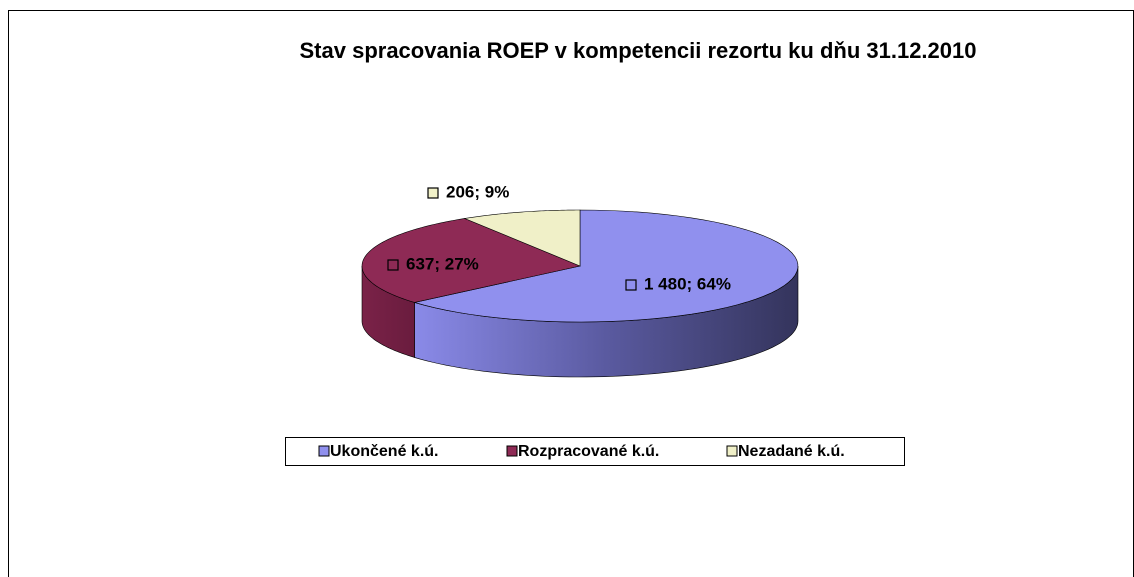  I want to click on data-label: 637; 27%, so click(442, 263).